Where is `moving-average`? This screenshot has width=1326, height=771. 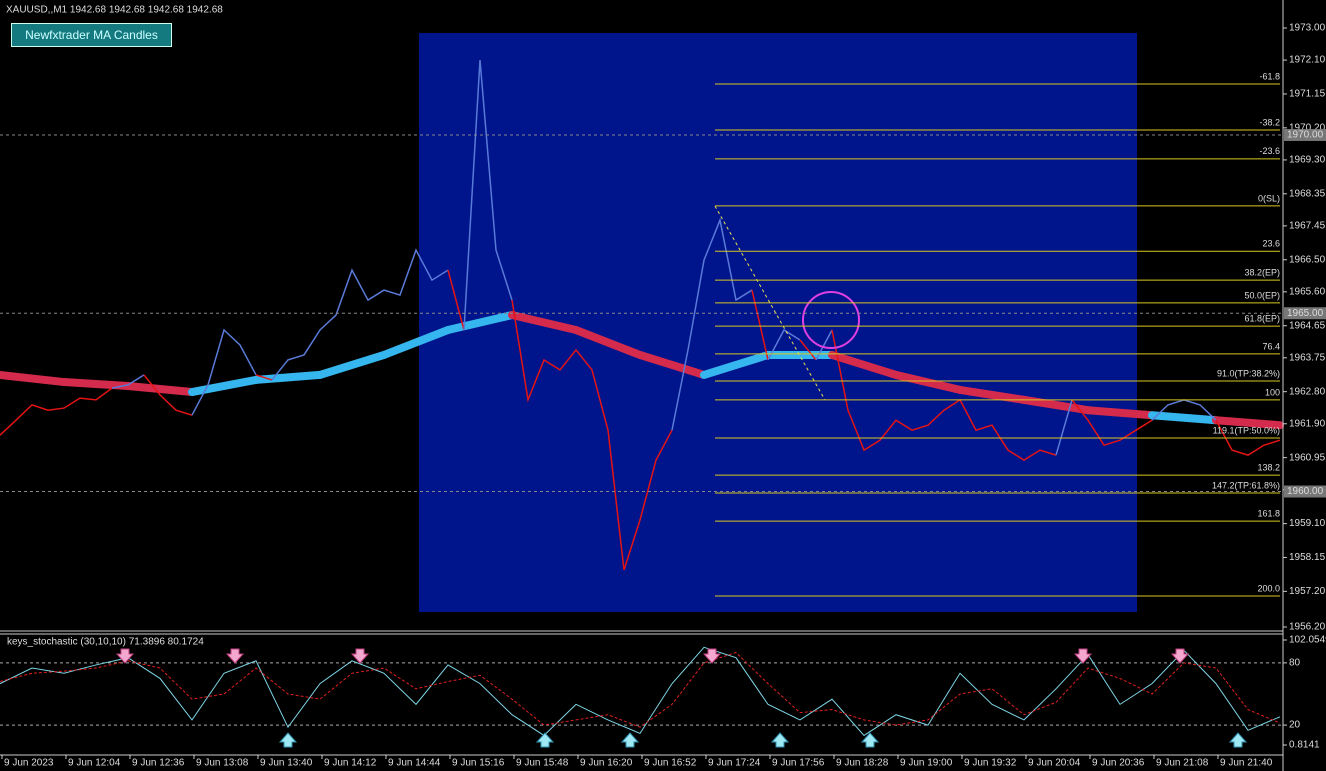
moving-average is located at coordinates (642, 370).